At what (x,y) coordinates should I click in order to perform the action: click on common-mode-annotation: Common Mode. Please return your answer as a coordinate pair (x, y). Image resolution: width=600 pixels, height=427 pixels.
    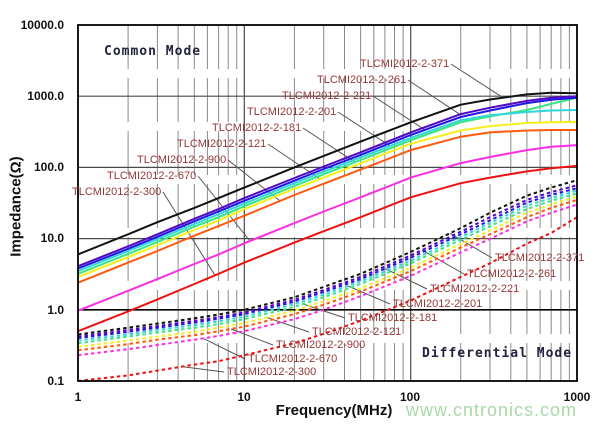
    Looking at the image, I should click on (153, 51).